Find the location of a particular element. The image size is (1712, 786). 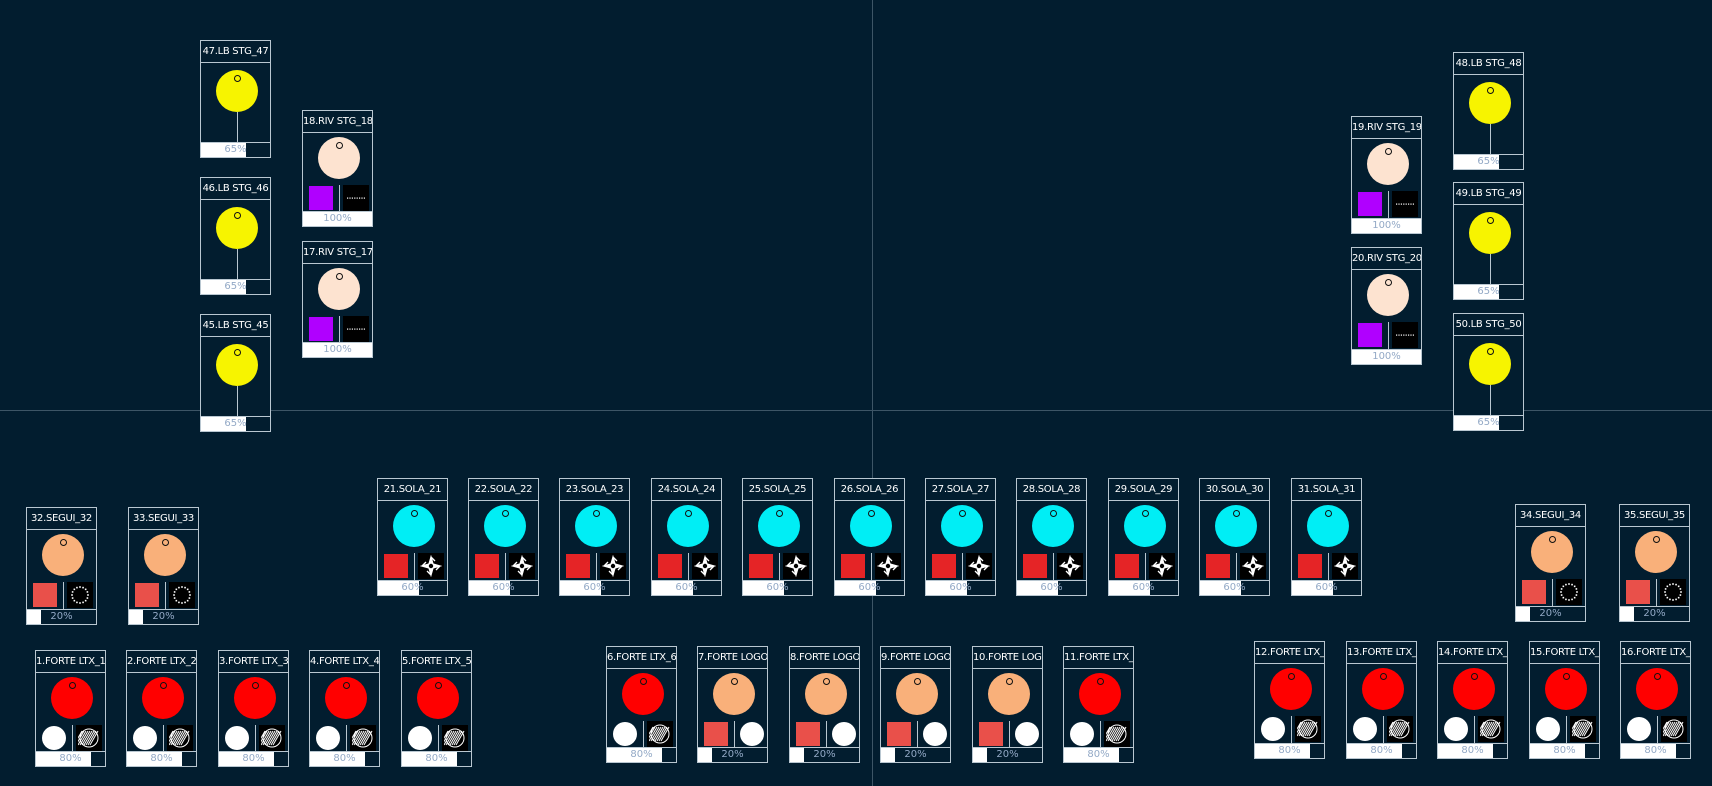

fixture-tile: 24.SOLA_24 60% is located at coordinates (686, 537).